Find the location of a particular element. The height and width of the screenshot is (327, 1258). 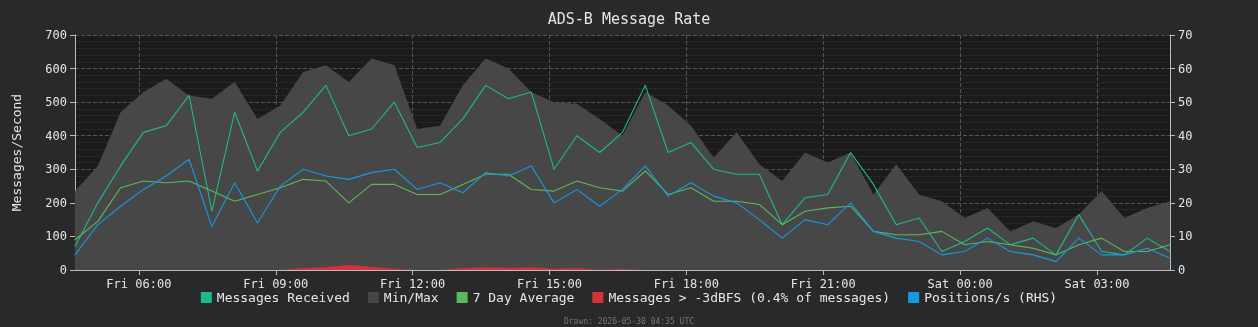

y2-tick-label: 10 is located at coordinates (1185, 236).